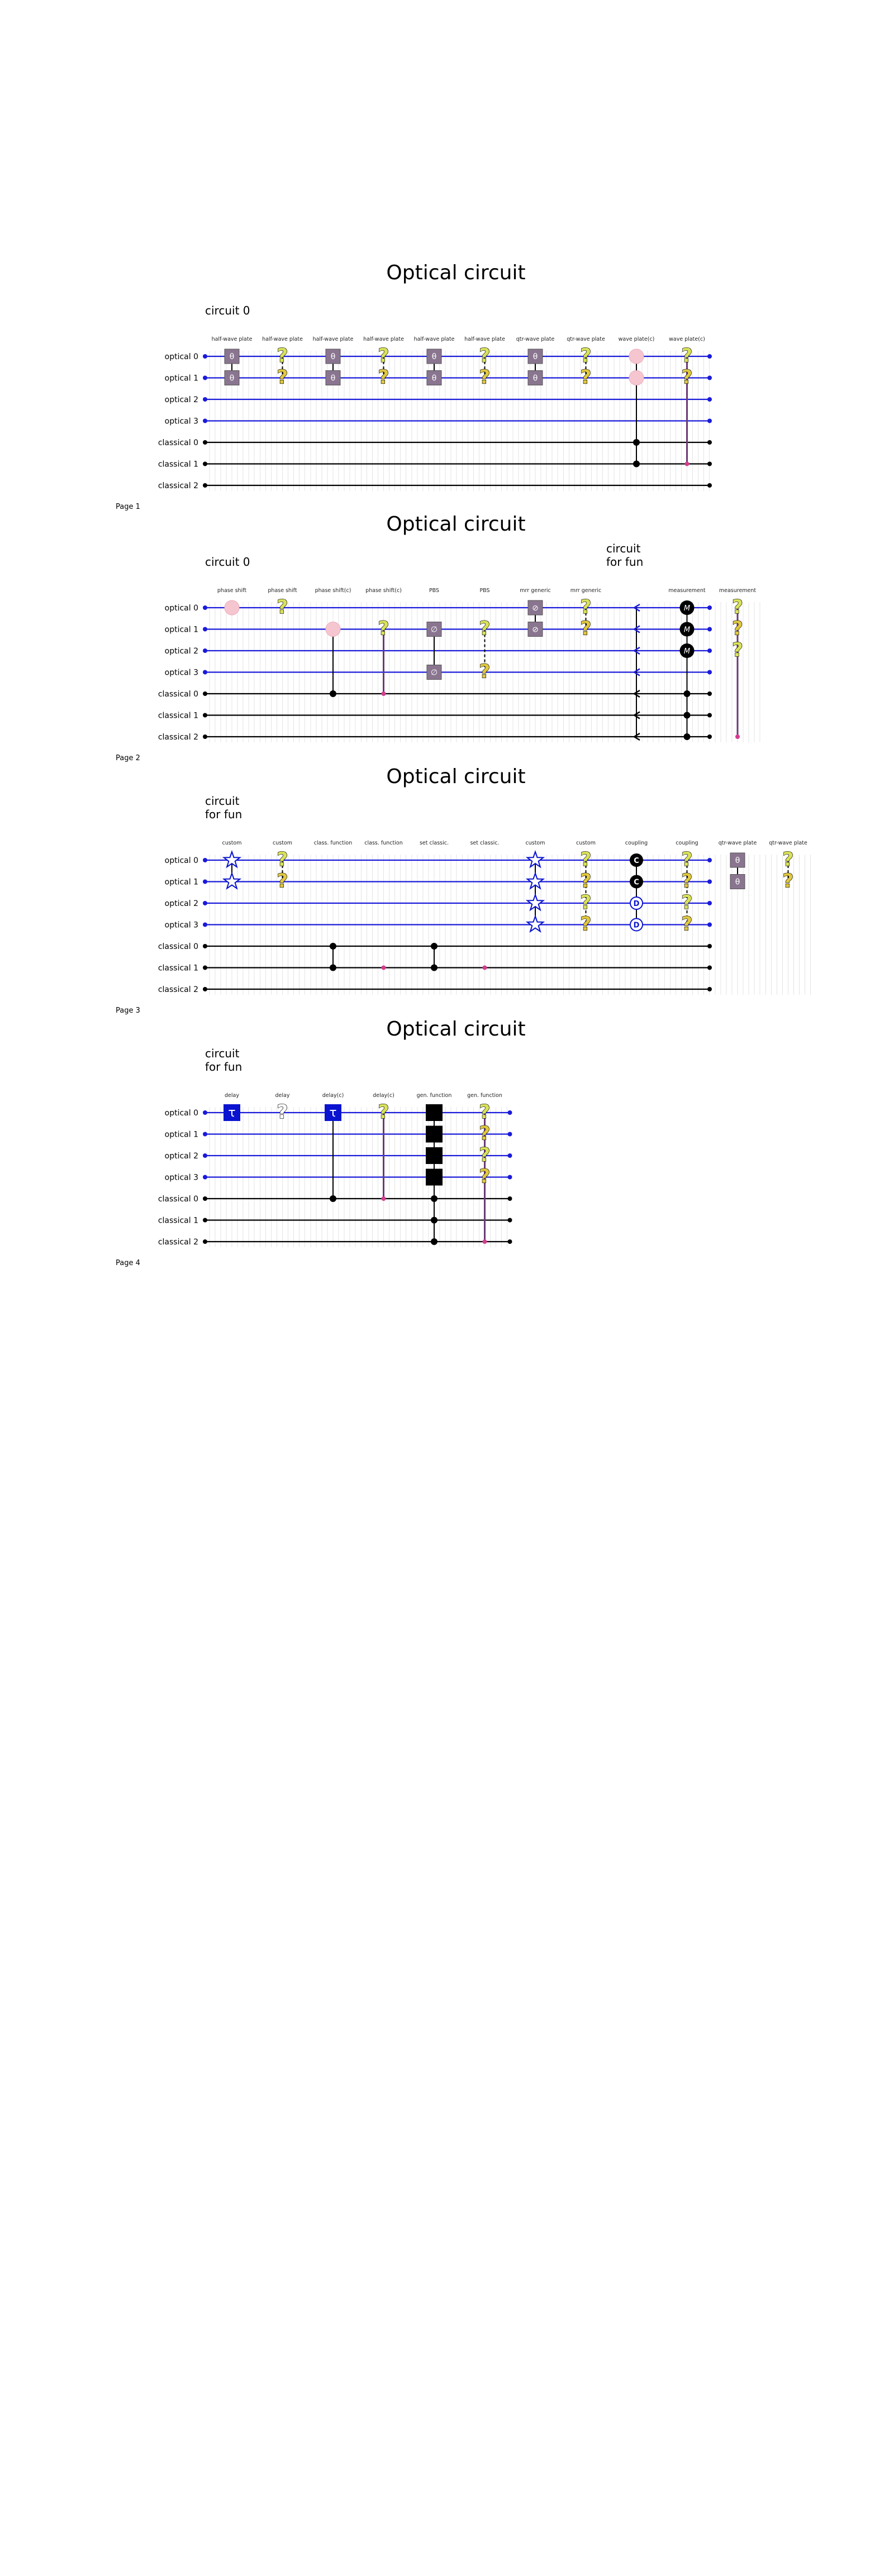 The width and height of the screenshot is (894, 2576). I want to click on gate-column-12: ??, so click(788, 871).